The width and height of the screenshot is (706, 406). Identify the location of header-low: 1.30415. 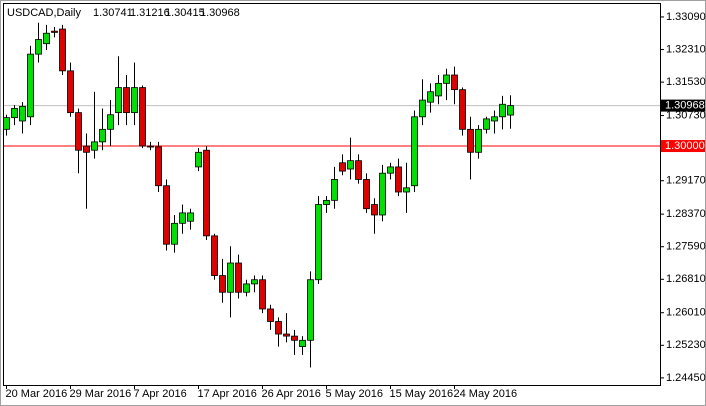
(185, 13).